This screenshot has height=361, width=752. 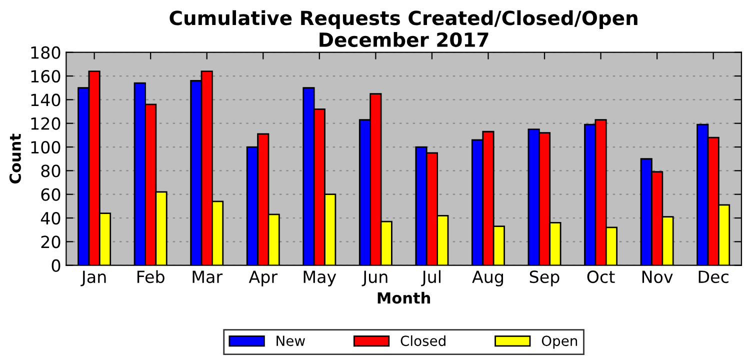 I want to click on legend-label: Open, so click(x=560, y=342).